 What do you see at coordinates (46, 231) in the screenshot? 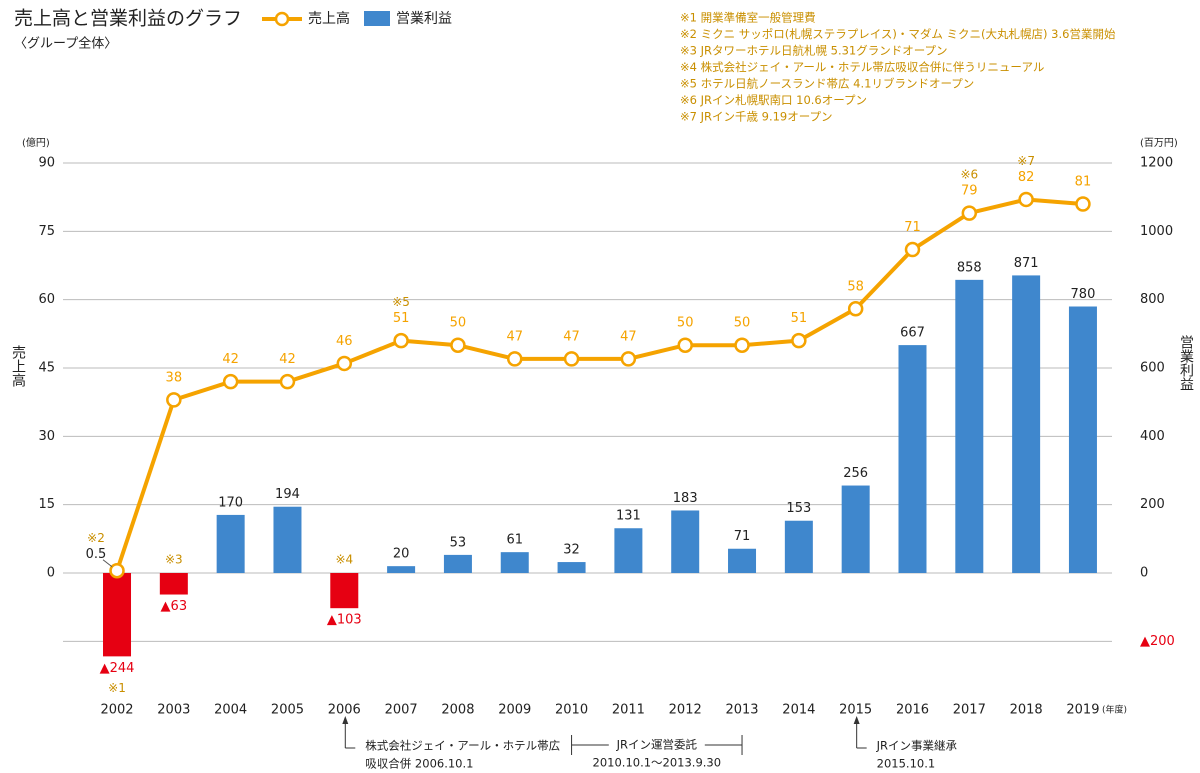
I see `y-tick-label: 75` at bounding box center [46, 231].